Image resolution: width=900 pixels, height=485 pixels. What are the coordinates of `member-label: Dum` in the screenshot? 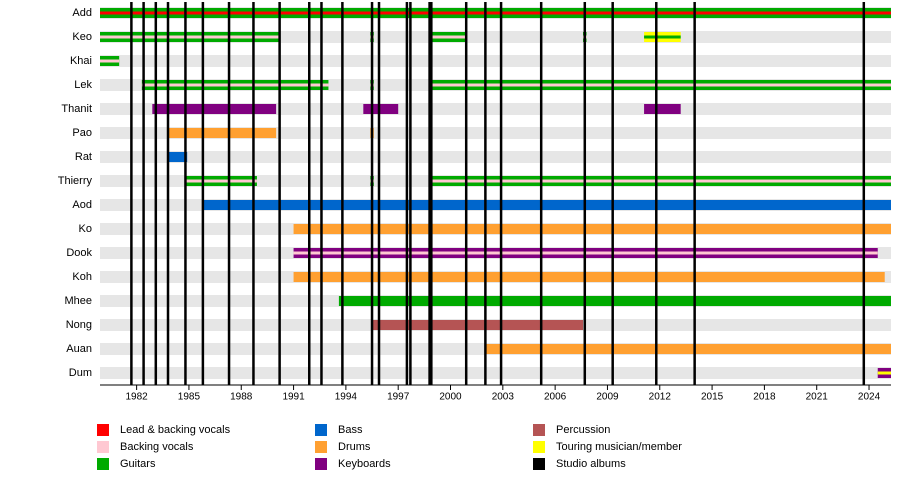 It's located at (80, 373).